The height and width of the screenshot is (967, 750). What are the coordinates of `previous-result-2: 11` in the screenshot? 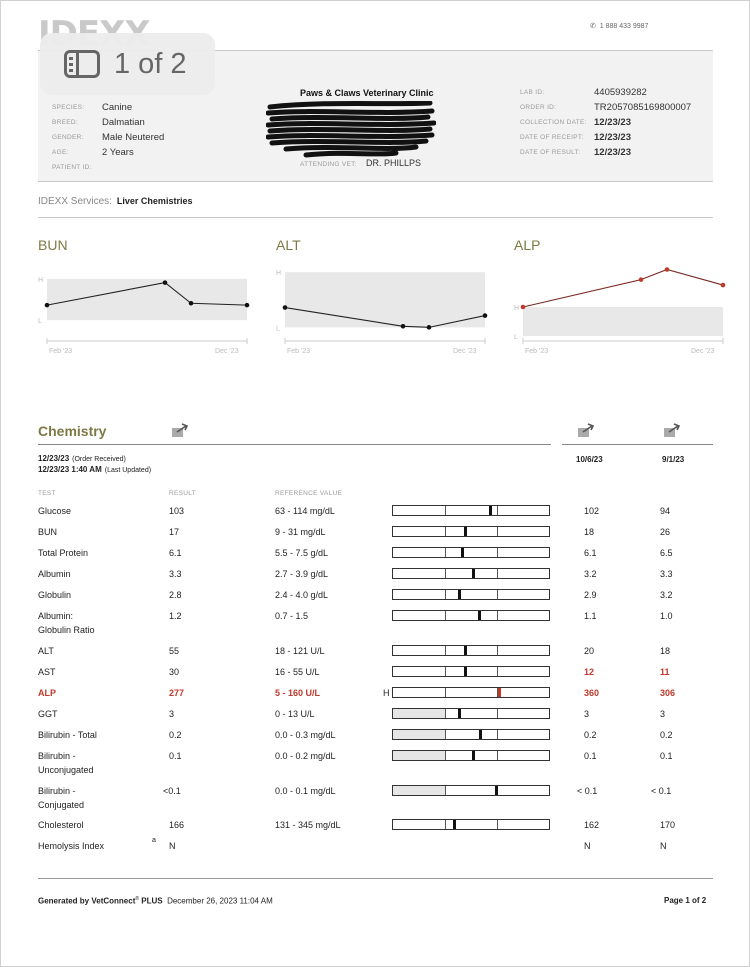 It's located at (665, 672).